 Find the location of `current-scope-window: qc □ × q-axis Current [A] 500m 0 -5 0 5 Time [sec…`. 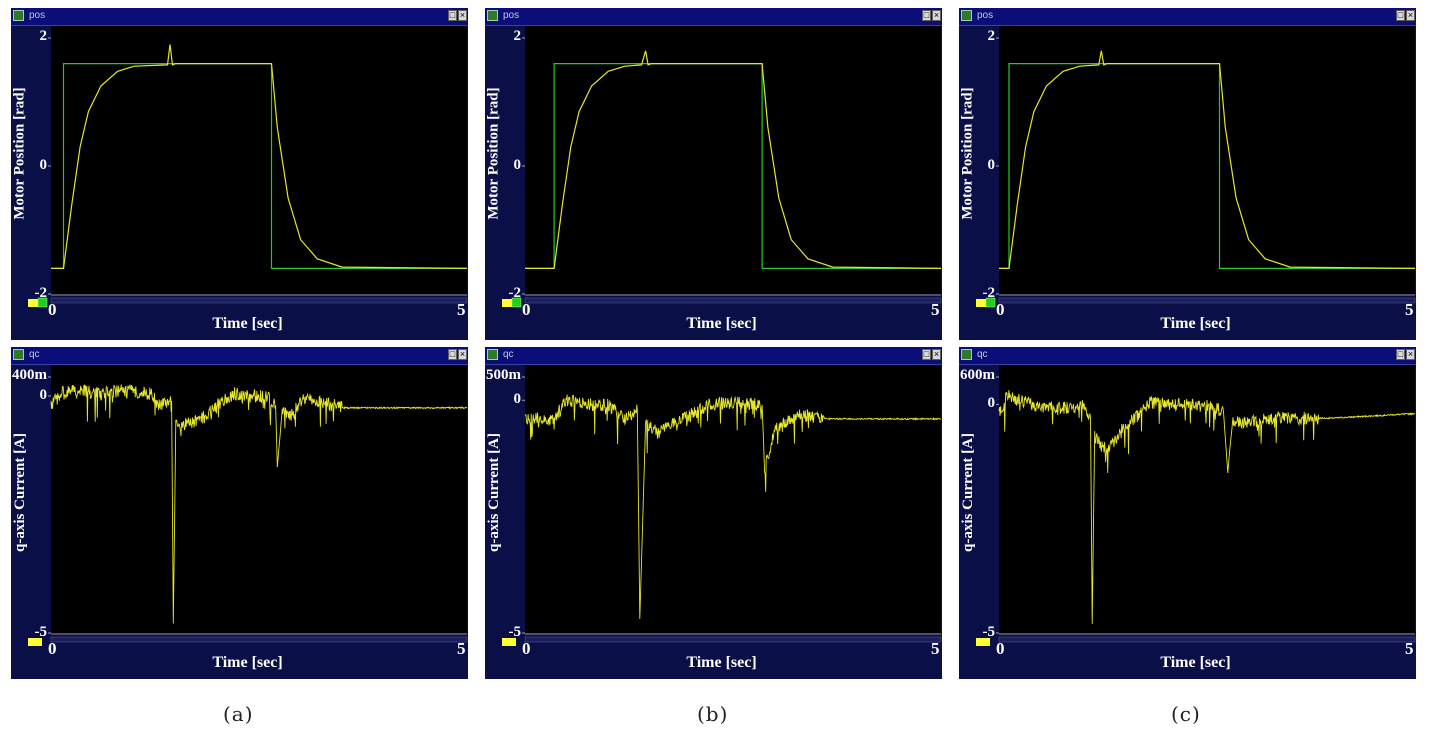

current-scope-window: qc □ × q-axis Current [A] 500m 0 -5 0 5 Time [sec… is located at coordinates (713, 513).